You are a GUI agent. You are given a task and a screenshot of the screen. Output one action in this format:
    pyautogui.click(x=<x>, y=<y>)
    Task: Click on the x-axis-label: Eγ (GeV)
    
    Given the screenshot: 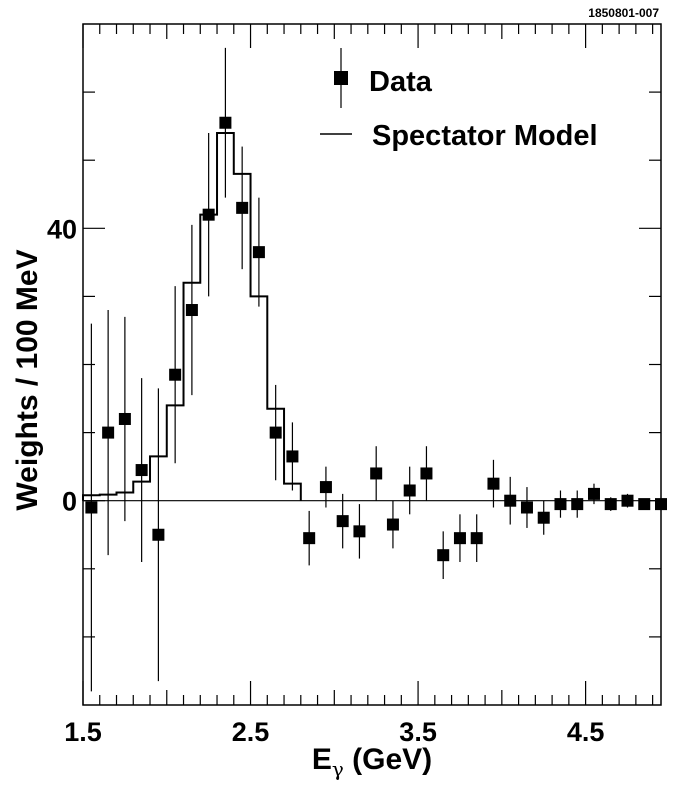 What is the action you would take?
    pyautogui.click(x=372, y=762)
    